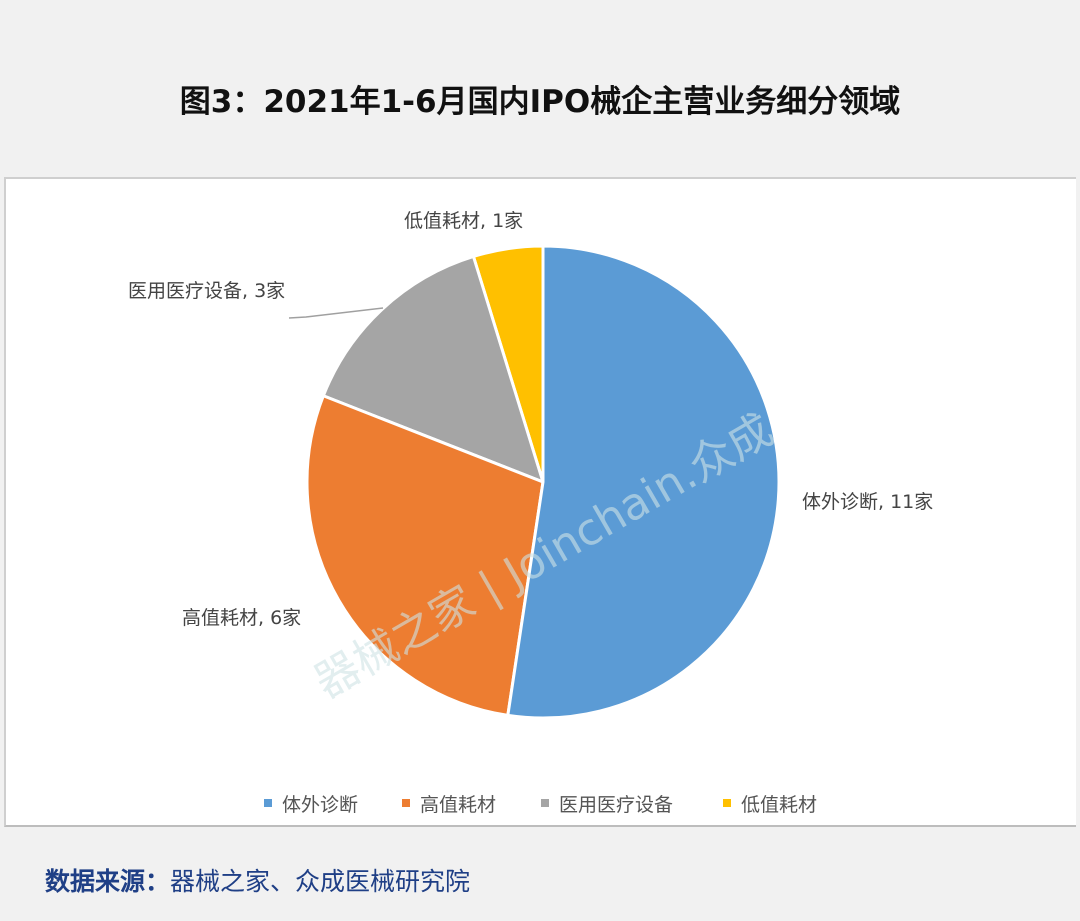 This screenshot has height=921, width=1080. I want to click on chart-title: 图3：2021年1-6月国内IPO械企主营业务细分领域, so click(540, 102).